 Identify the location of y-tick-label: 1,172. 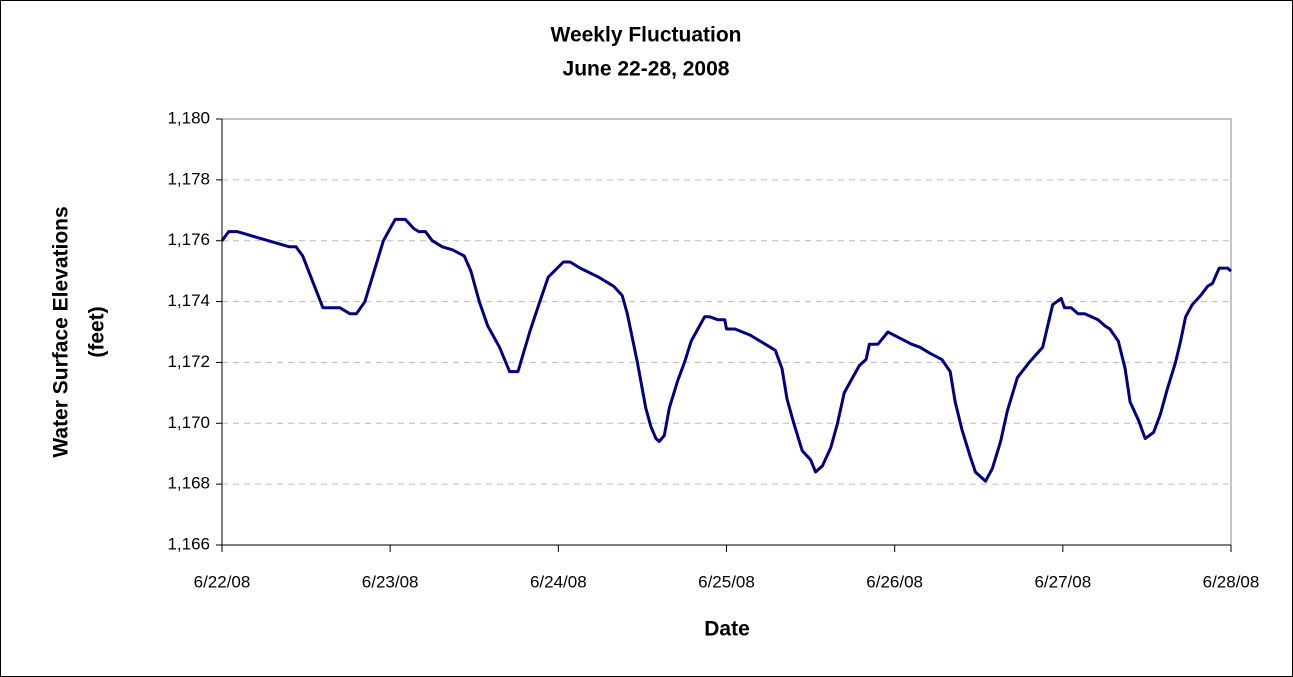
(188, 361).